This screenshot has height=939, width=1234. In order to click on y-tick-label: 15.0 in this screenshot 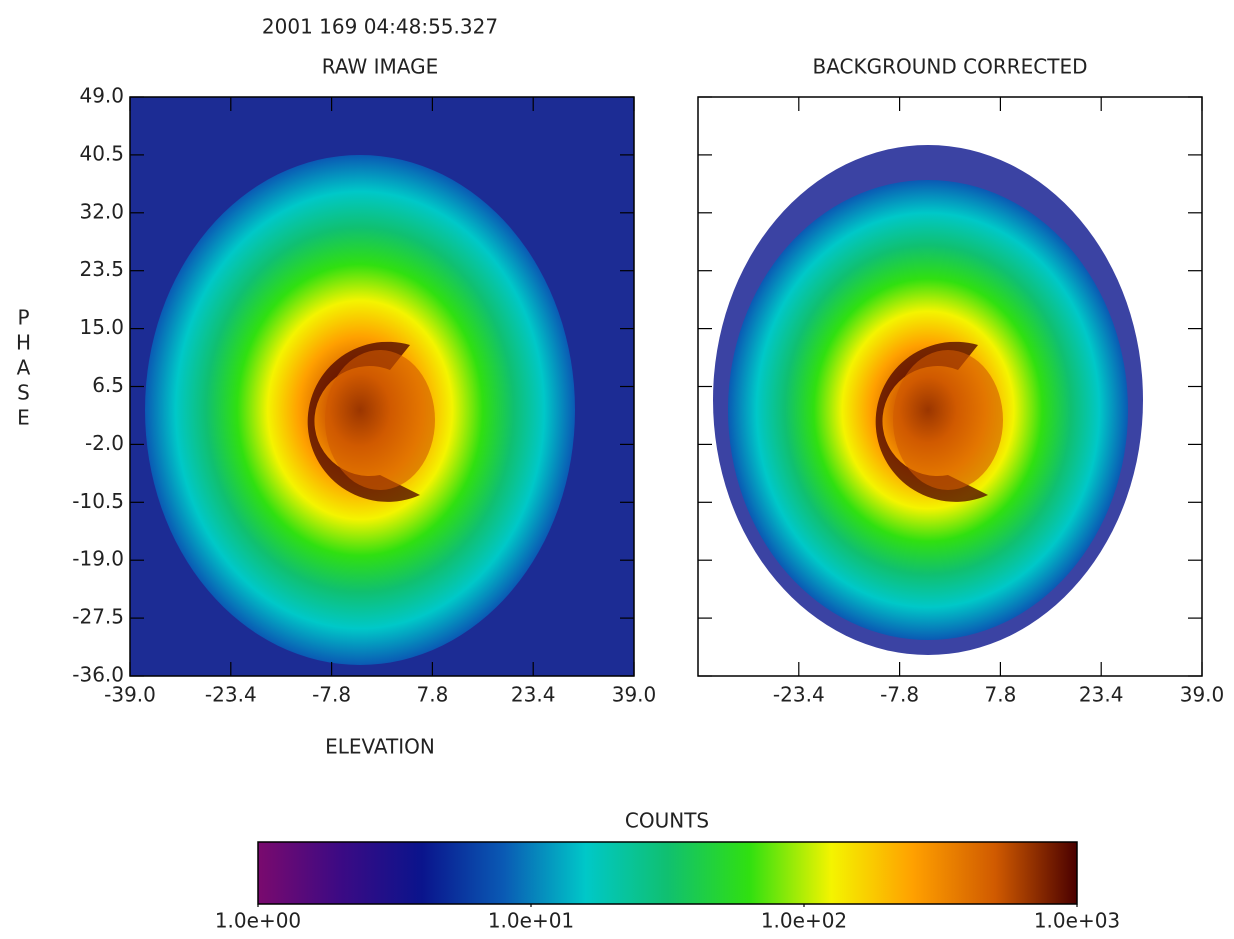, I will do `click(101, 327)`.